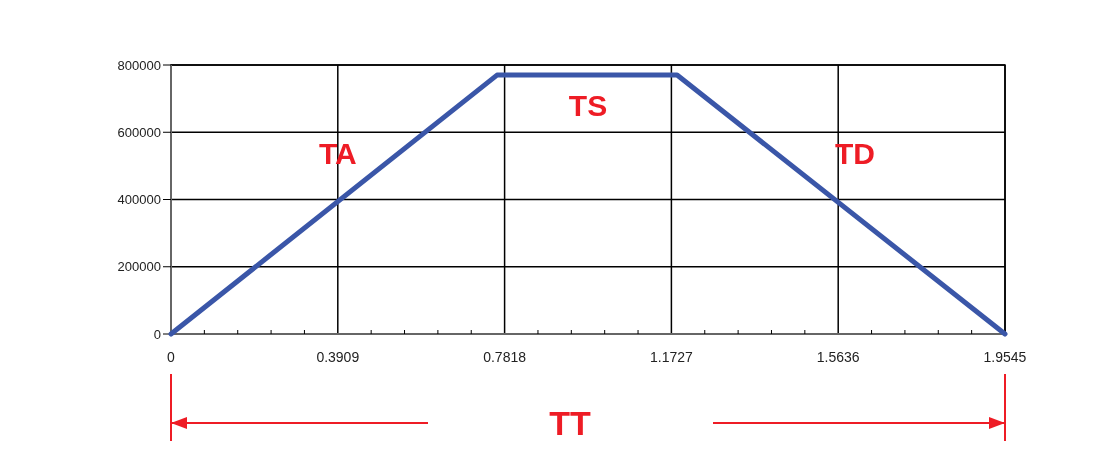  I want to click on annotation: TS, so click(588, 105).